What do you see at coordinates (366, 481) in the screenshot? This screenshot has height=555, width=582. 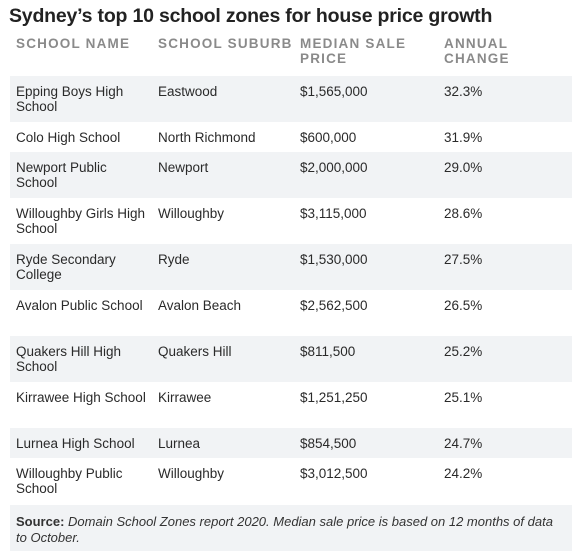 I see `cell-median-sale-price: $3,012,500` at bounding box center [366, 481].